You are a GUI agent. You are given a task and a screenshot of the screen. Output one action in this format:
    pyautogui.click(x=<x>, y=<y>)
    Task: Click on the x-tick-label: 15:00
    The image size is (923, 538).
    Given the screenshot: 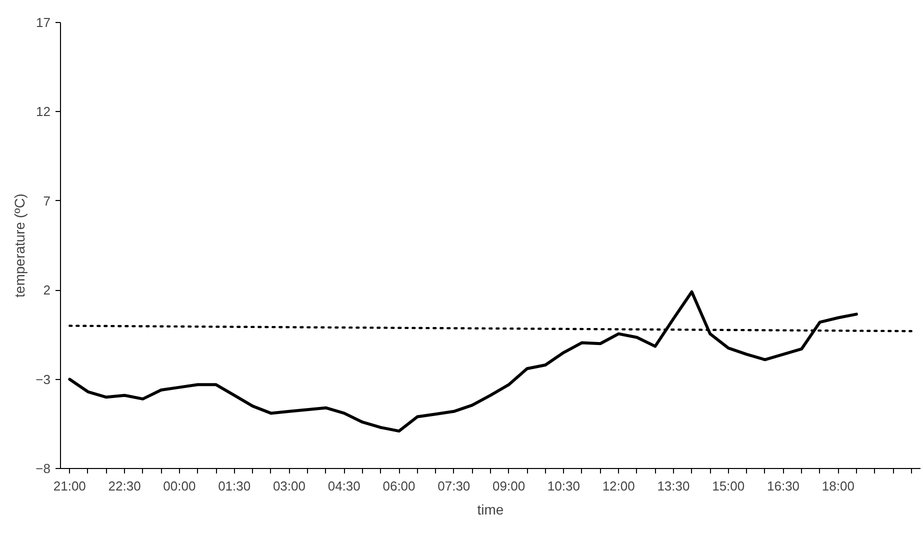 What is the action you would take?
    pyautogui.click(x=728, y=486)
    